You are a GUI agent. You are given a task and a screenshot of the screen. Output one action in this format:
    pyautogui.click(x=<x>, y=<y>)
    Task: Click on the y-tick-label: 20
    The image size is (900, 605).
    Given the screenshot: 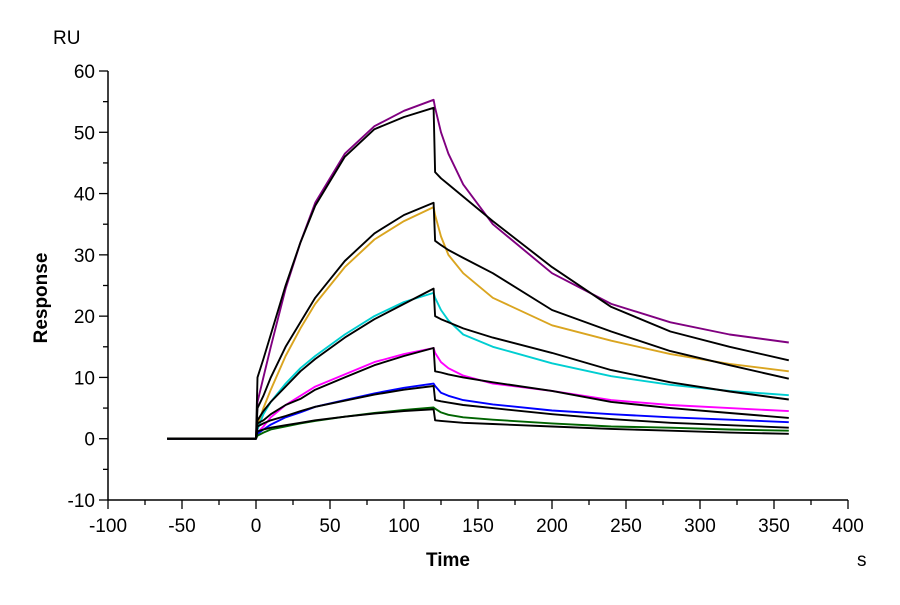 What is the action you would take?
    pyautogui.click(x=84, y=317)
    